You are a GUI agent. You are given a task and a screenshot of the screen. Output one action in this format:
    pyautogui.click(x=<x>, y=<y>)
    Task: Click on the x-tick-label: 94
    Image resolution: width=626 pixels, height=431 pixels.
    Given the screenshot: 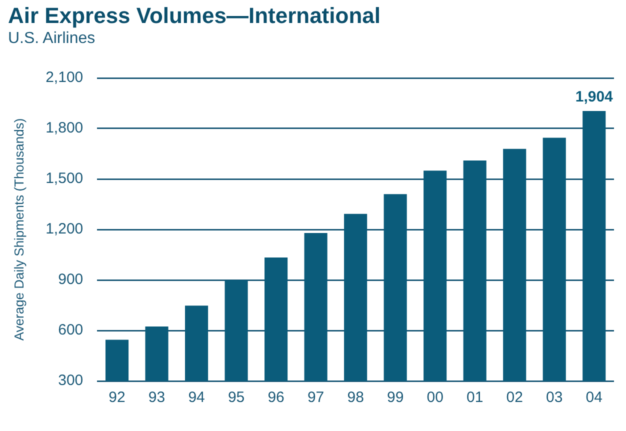 What is the action you would take?
    pyautogui.click(x=196, y=397)
    